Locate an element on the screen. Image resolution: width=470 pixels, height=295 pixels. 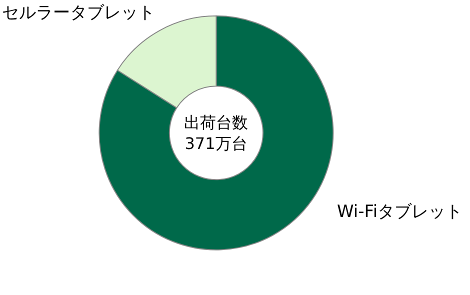
slice-label: セルラータブレット is located at coordinates (78, 13).